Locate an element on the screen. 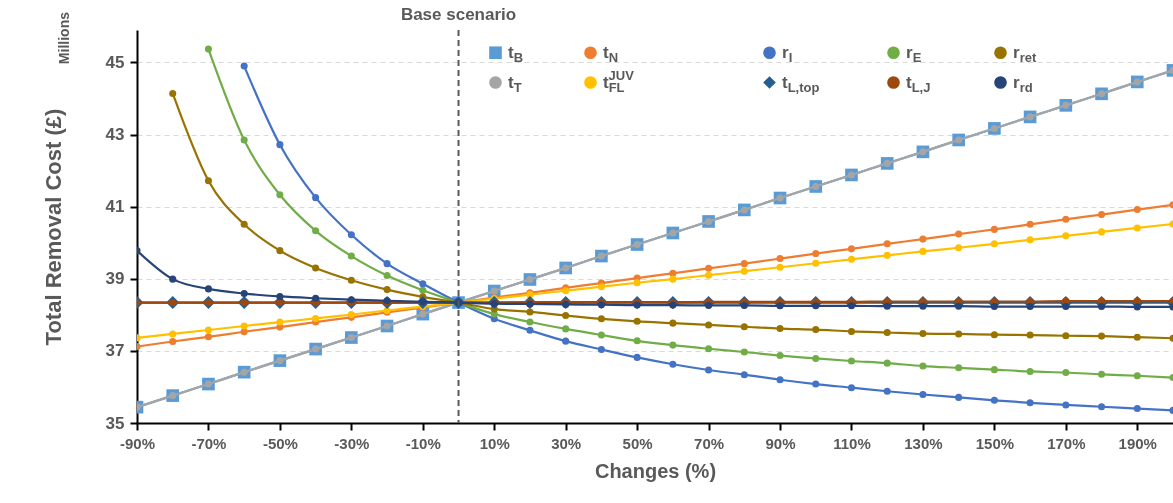 The height and width of the screenshot is (503, 1173). legend-label: r$_{I}$ is located at coordinates (787, 53).